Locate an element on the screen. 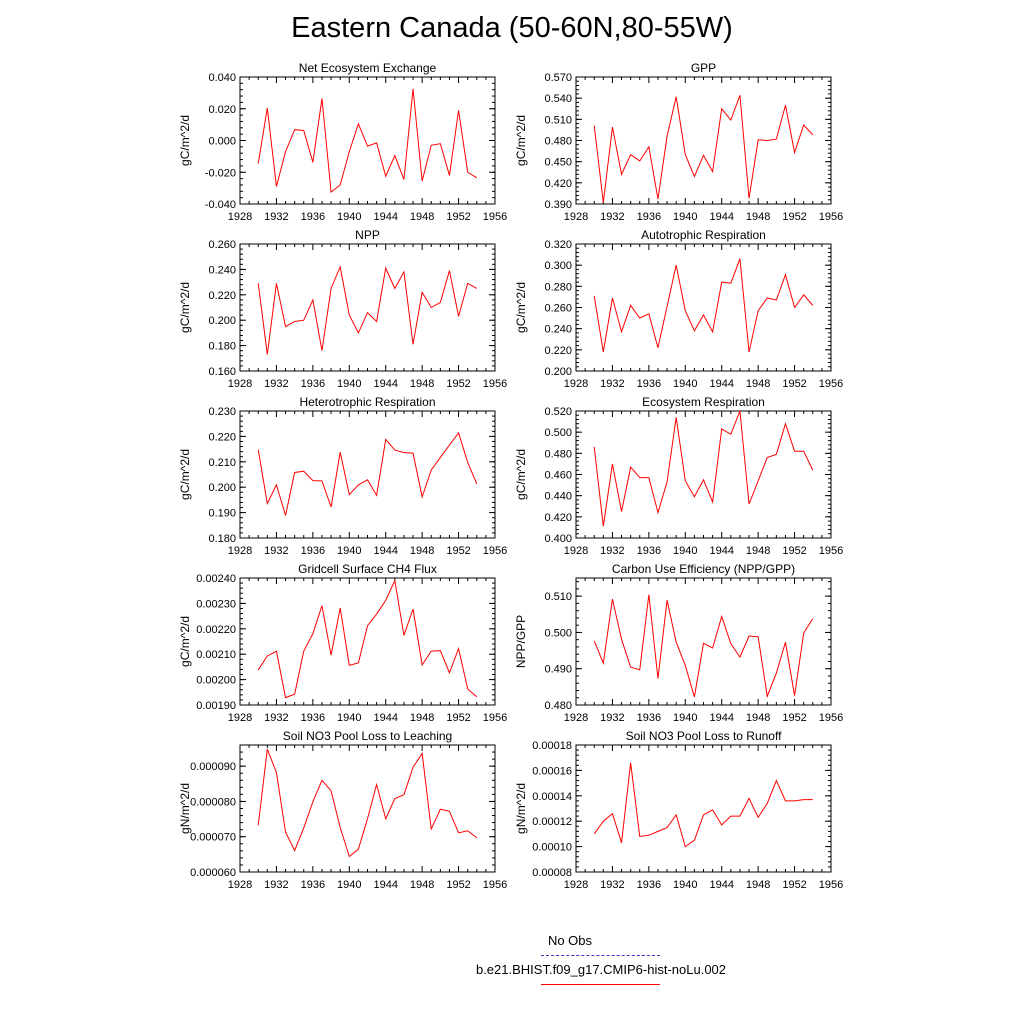 This screenshot has height=1024, width=1024. y-tick-label: 0.000080 is located at coordinates (213, 802).